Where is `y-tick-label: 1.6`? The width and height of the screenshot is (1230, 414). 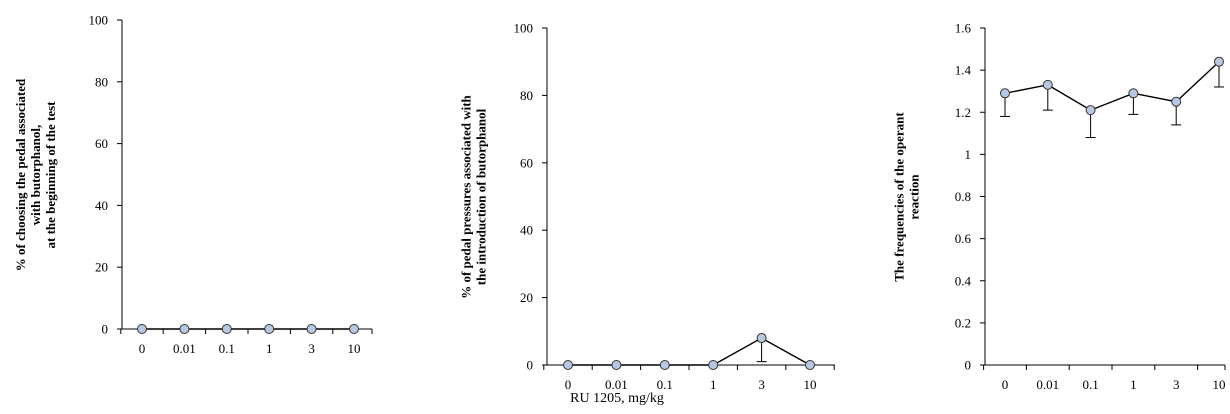
y-tick-label: 1.6 is located at coordinates (963, 28).